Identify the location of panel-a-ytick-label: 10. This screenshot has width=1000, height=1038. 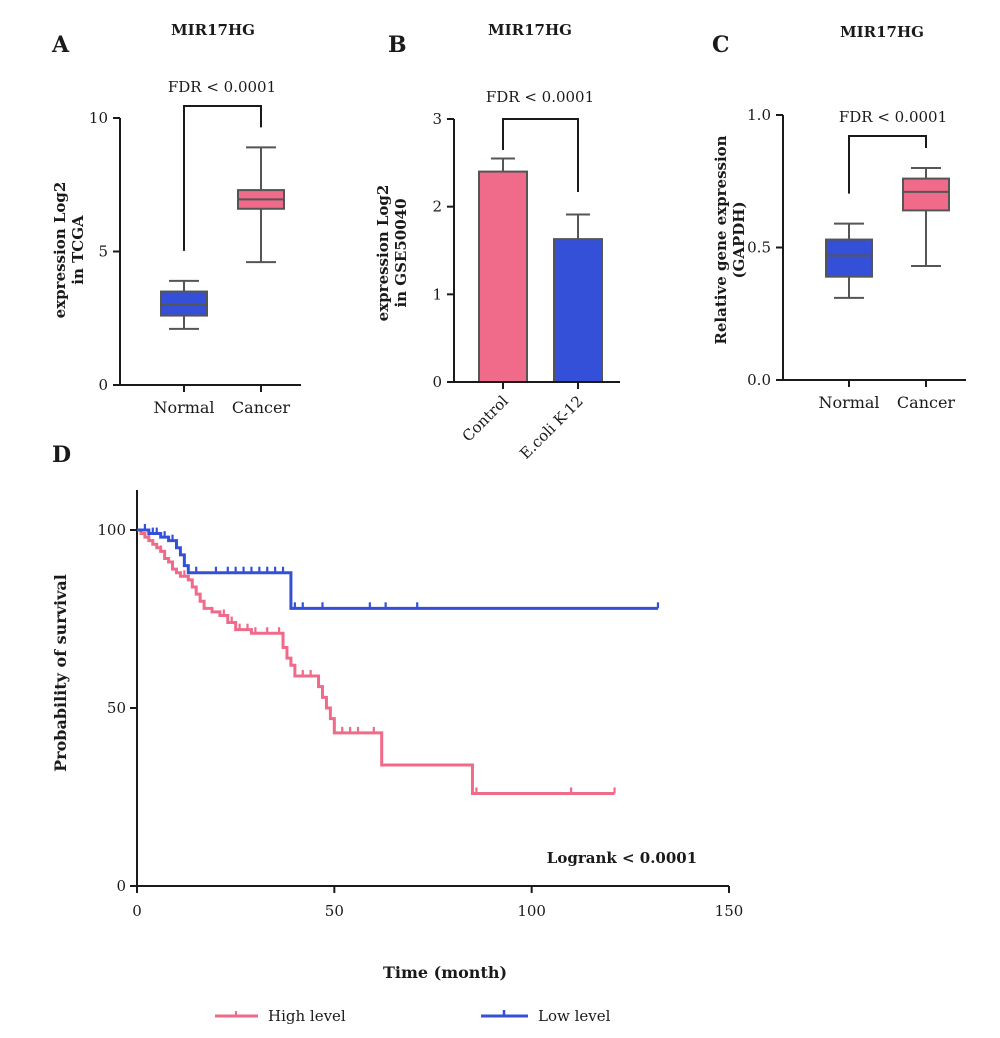
(98, 118).